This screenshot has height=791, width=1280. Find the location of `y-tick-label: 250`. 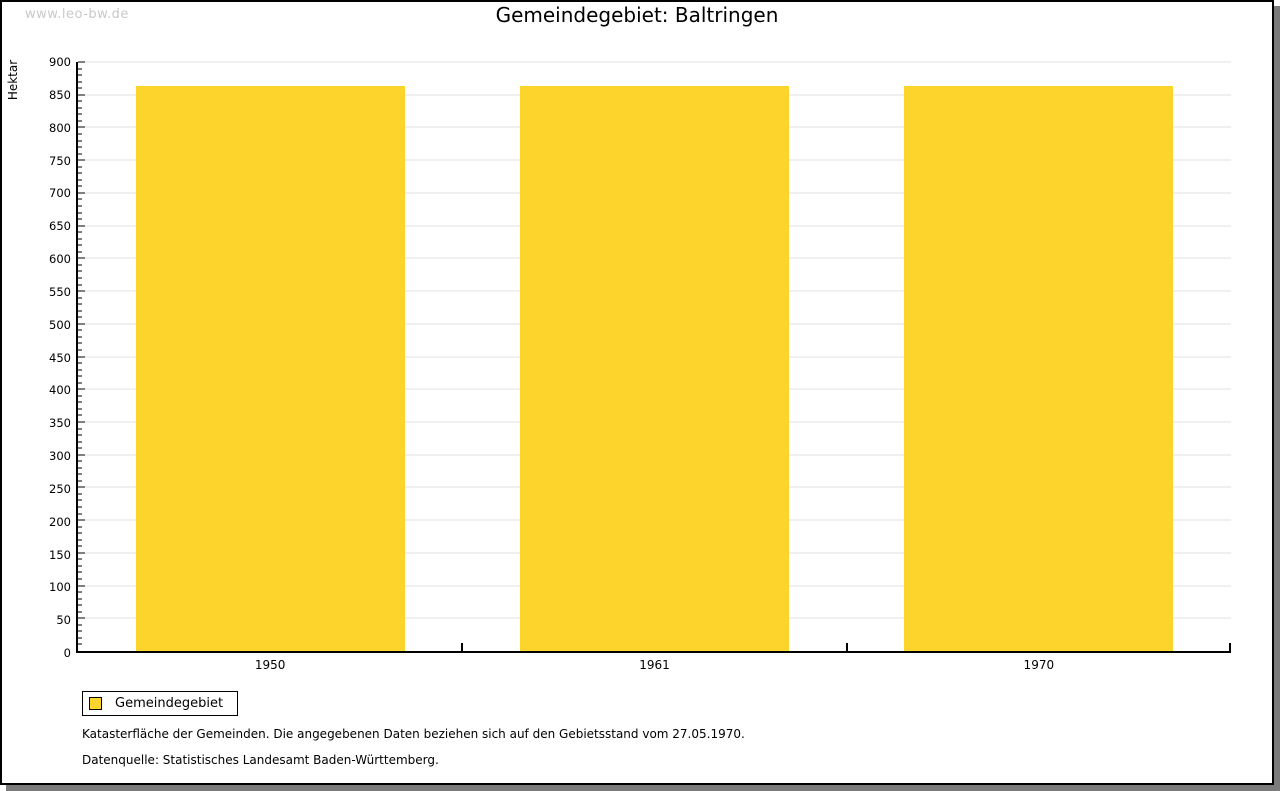

y-tick-label: 250 is located at coordinates (60, 488).